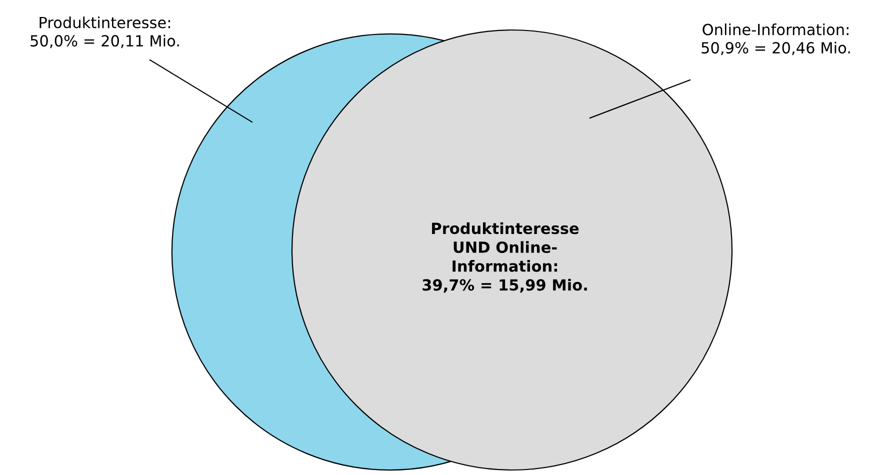  I want to click on data-label: Produktinteresse: 50,0% = 20,11 Mio., so click(104, 32).